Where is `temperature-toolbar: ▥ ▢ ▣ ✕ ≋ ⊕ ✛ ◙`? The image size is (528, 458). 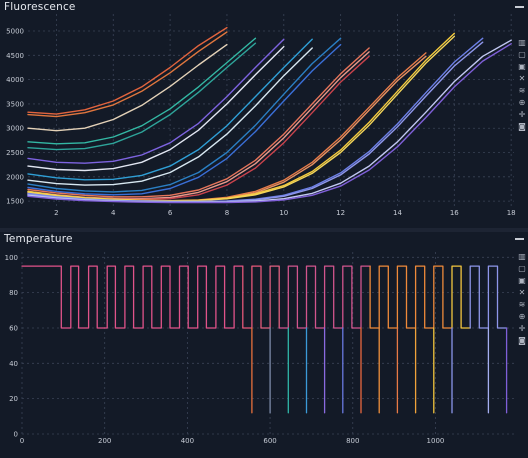
temperature-toolbar: ▥ ▢ ▣ ✕ ≋ ⊕ ✛ ◙ is located at coordinates (522, 300).